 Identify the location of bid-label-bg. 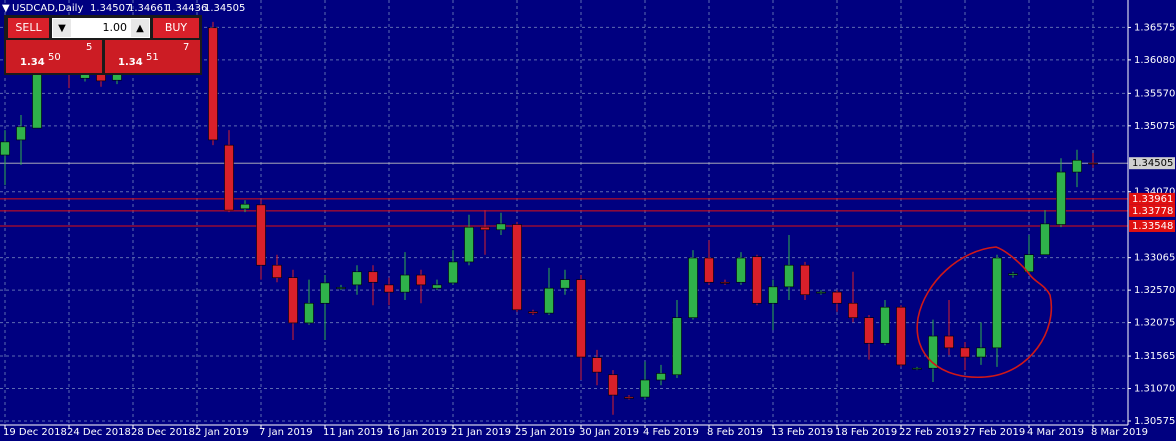
(1152, 163).